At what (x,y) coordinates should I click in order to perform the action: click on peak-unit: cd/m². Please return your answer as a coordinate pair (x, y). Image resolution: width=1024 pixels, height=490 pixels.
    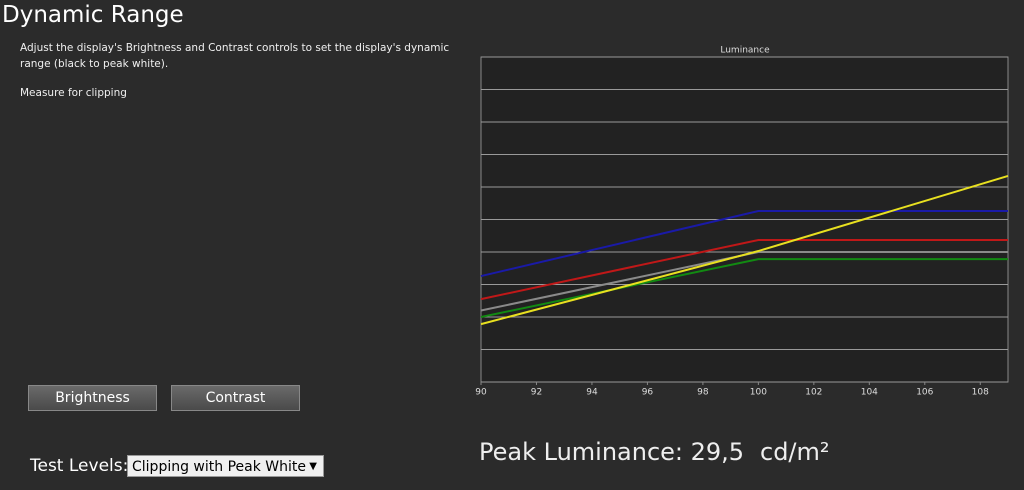
    Looking at the image, I should click on (795, 452).